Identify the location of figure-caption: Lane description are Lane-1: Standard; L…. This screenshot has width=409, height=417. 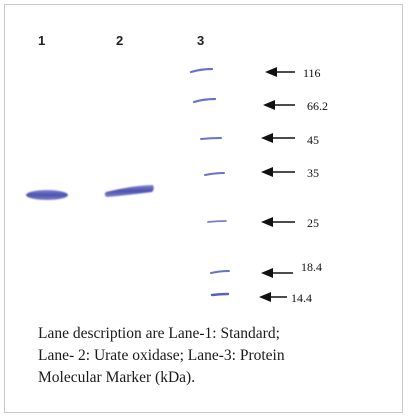
(215, 356).